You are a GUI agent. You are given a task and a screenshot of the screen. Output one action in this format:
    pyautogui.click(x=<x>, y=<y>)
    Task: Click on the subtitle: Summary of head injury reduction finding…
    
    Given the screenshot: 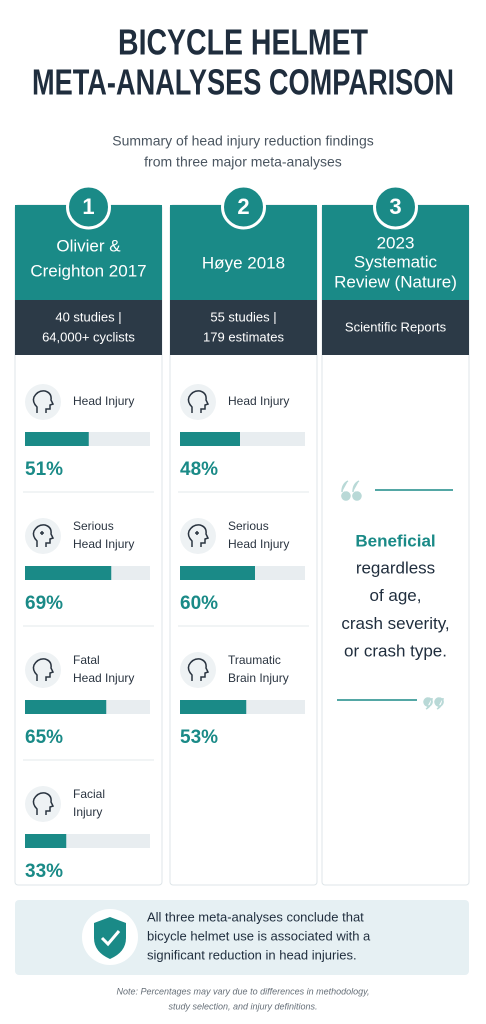 What is the action you would take?
    pyautogui.click(x=242, y=141)
    